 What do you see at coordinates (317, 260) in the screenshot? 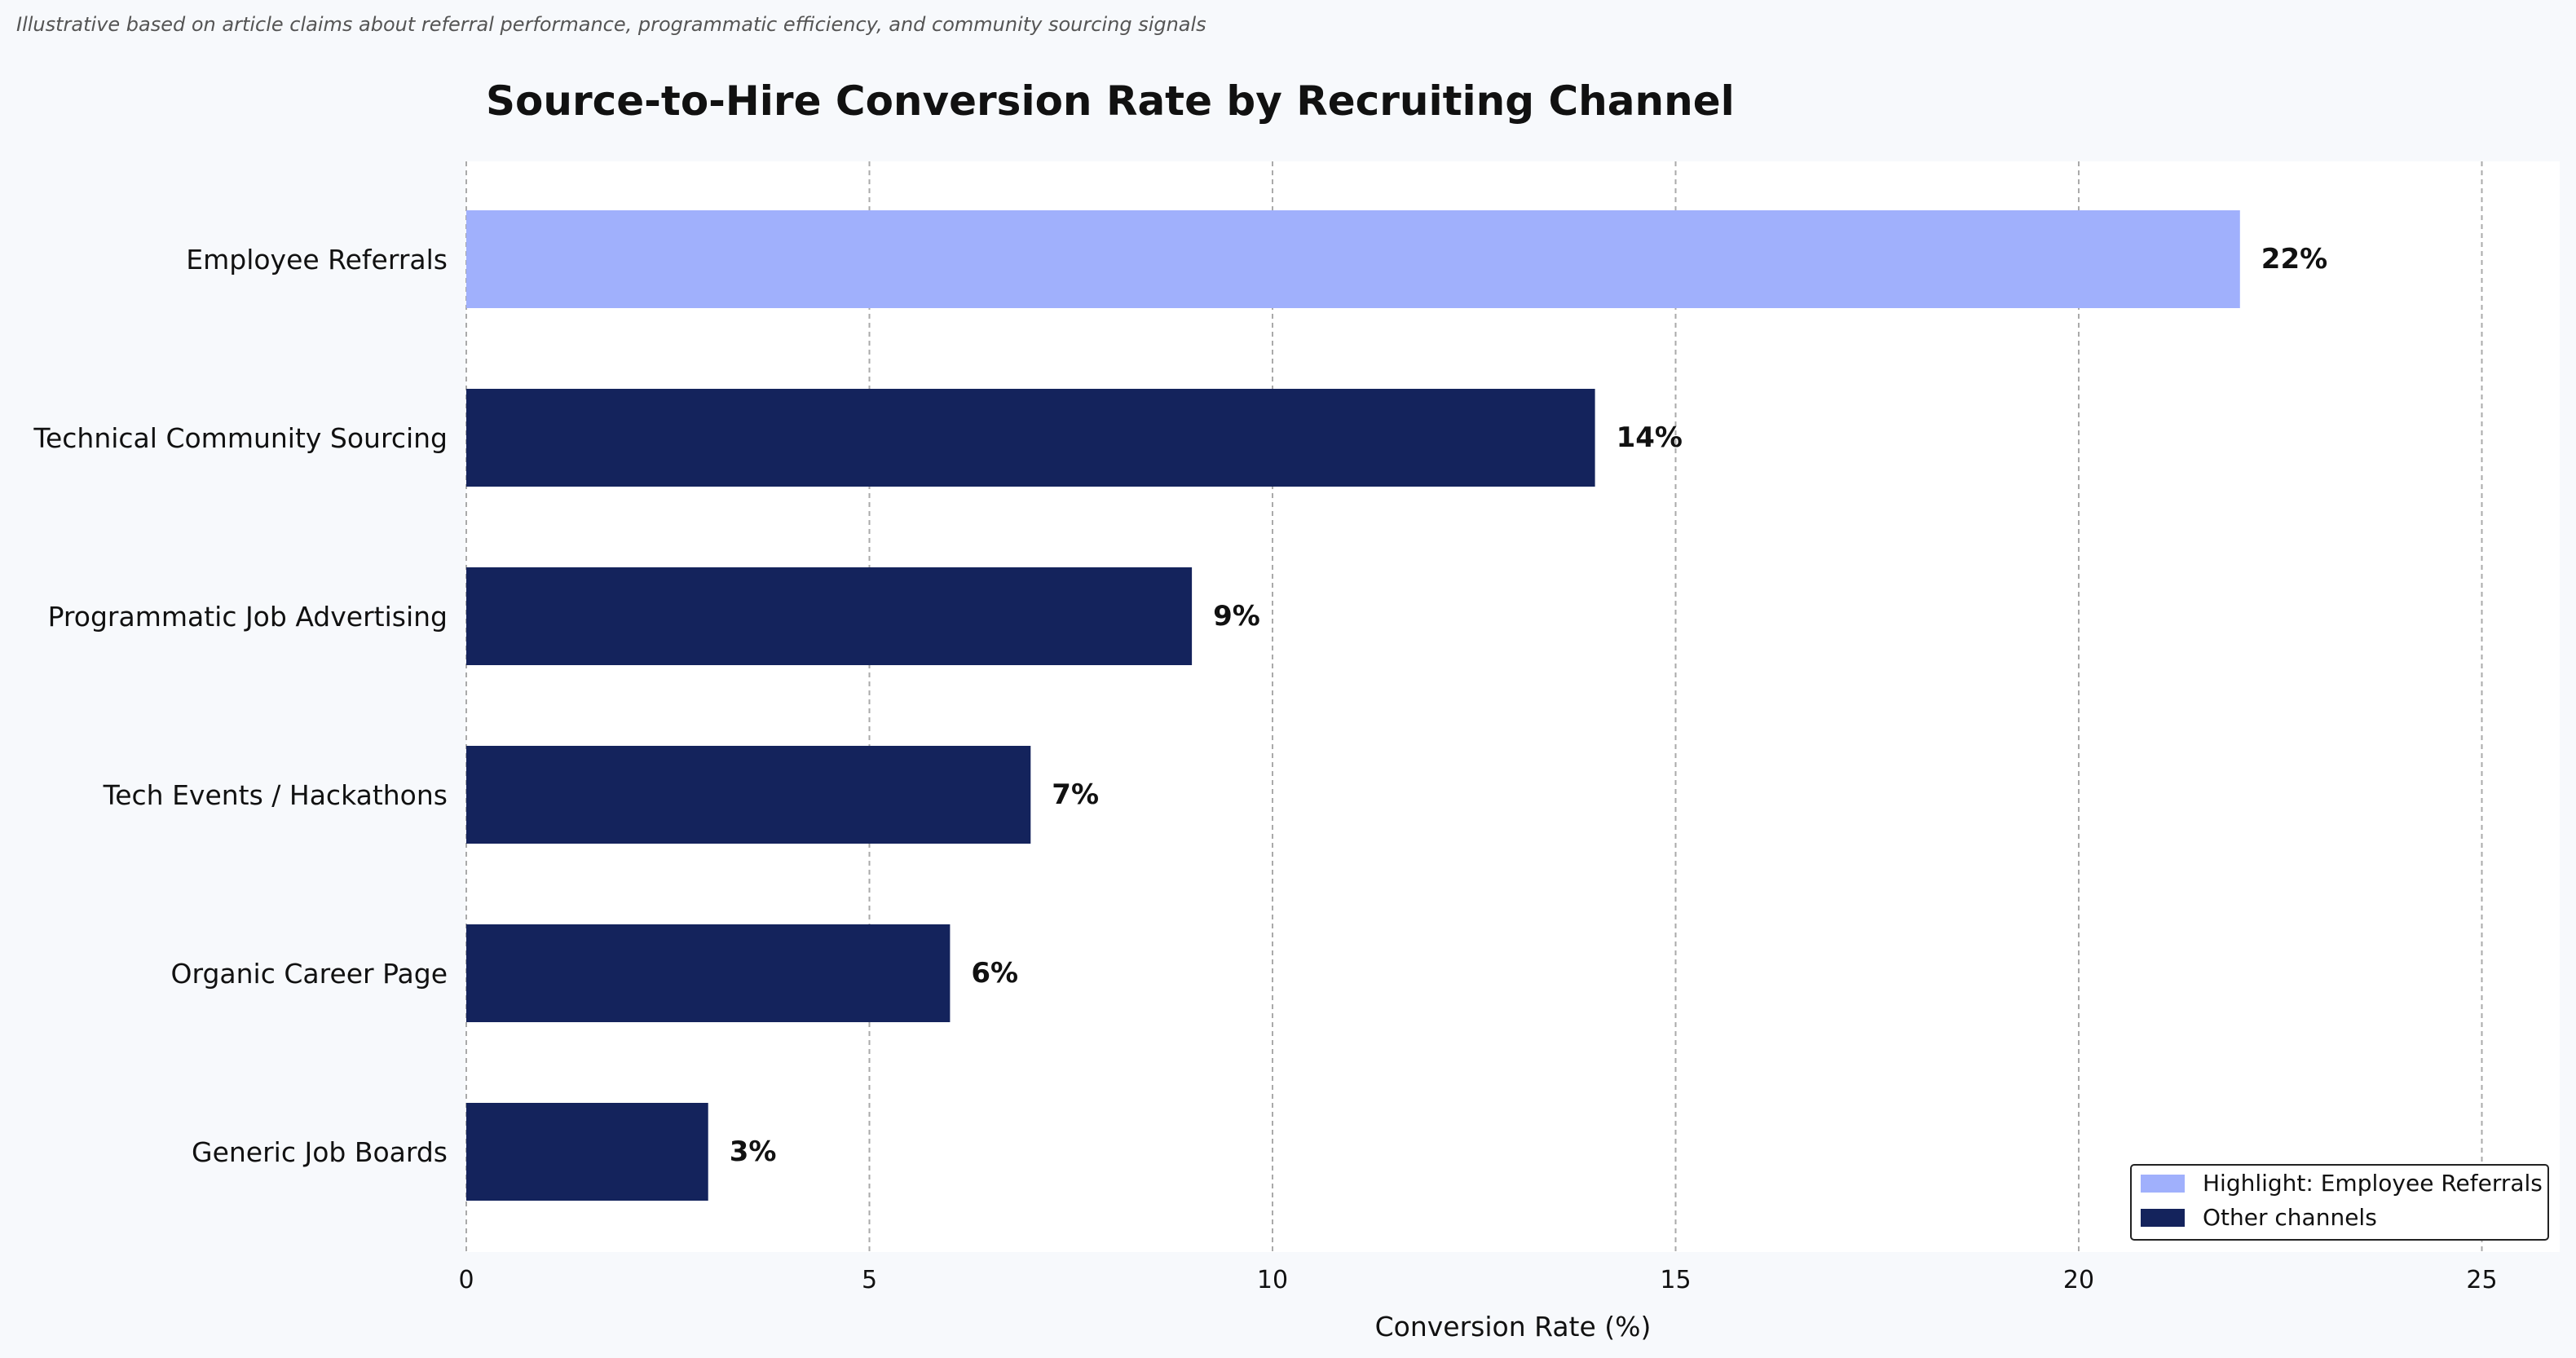
I see `category-label-employee-referrals: Employee Referrals` at bounding box center [317, 260].